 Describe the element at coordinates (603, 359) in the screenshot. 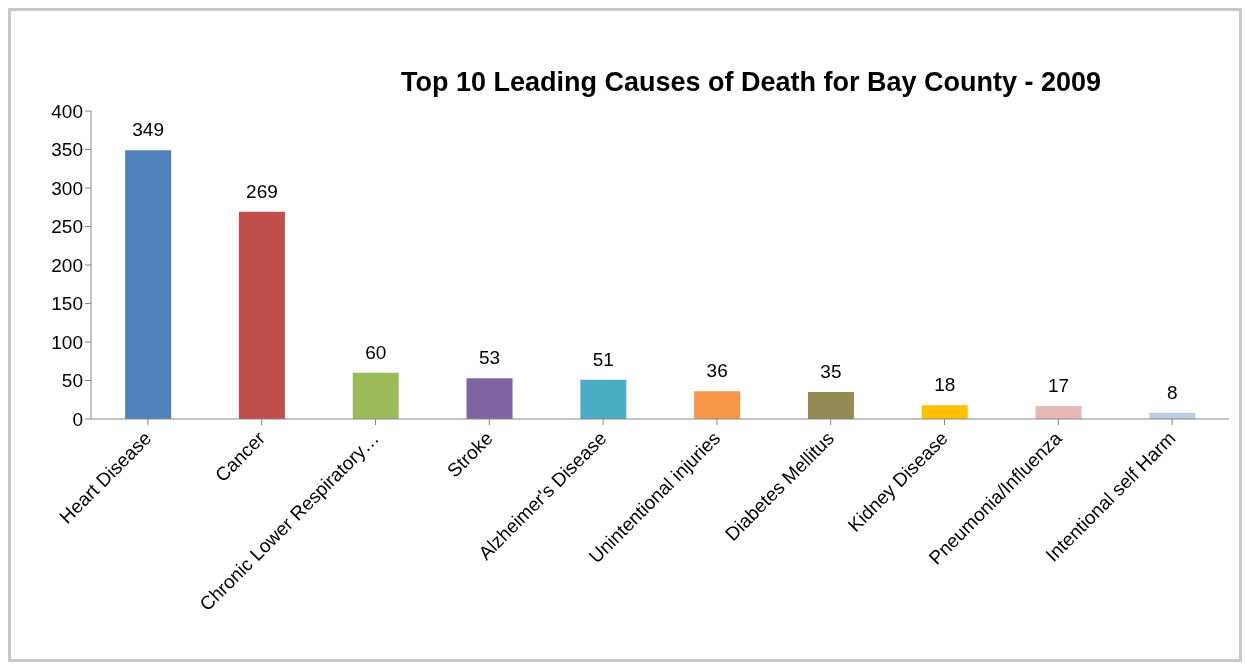

I see `data-label: 51` at that location.